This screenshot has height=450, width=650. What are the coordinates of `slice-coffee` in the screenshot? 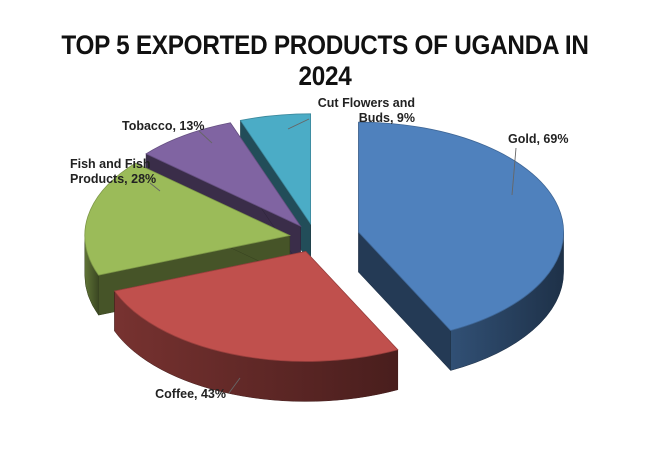 It's located at (256, 326).